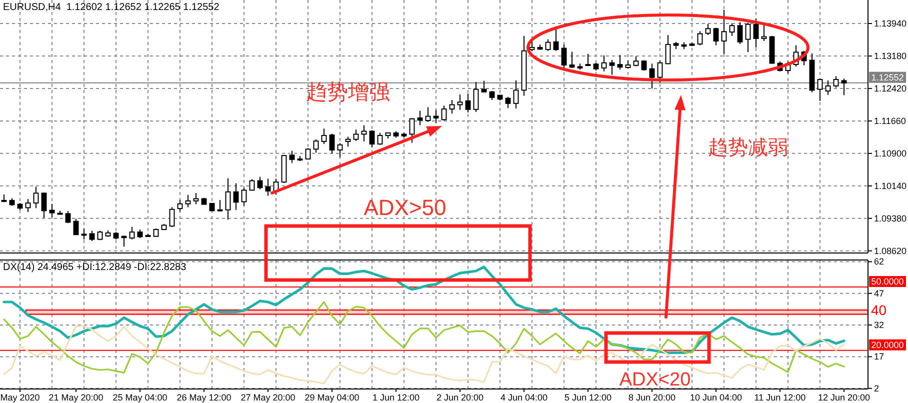 This screenshot has height=403, width=908. I want to click on chart-title: DX(14) 24.4965 +DI:12.2849 -DI:22.8283, so click(95, 267).